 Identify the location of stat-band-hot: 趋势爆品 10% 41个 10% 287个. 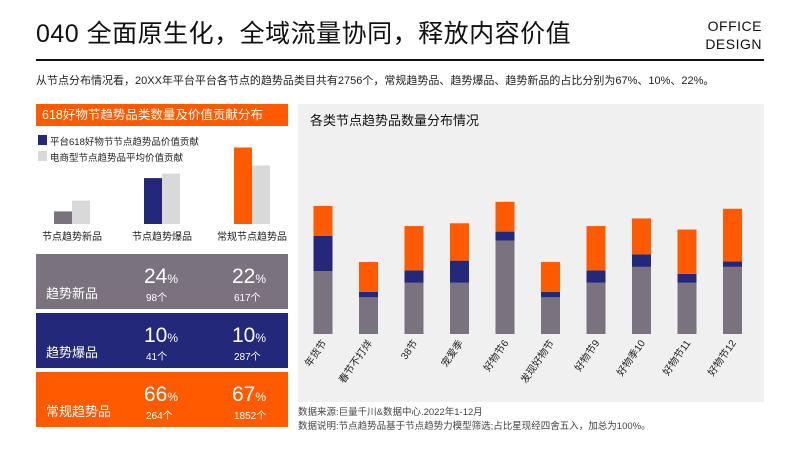
(162, 340).